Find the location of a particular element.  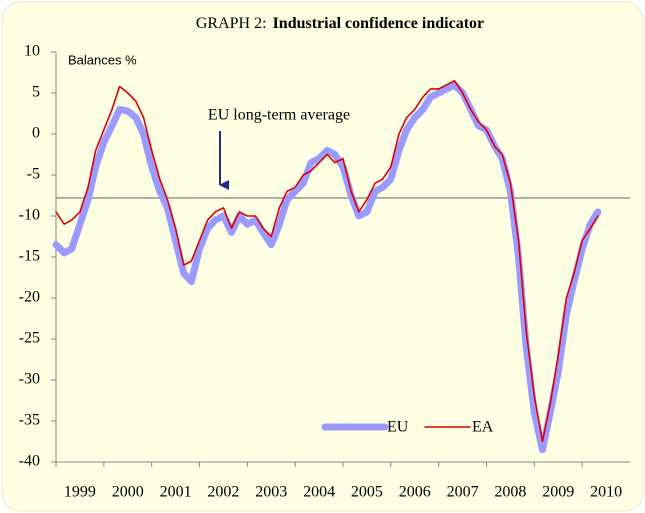

title-label: GRAPH 2: is located at coordinates (231, 23).